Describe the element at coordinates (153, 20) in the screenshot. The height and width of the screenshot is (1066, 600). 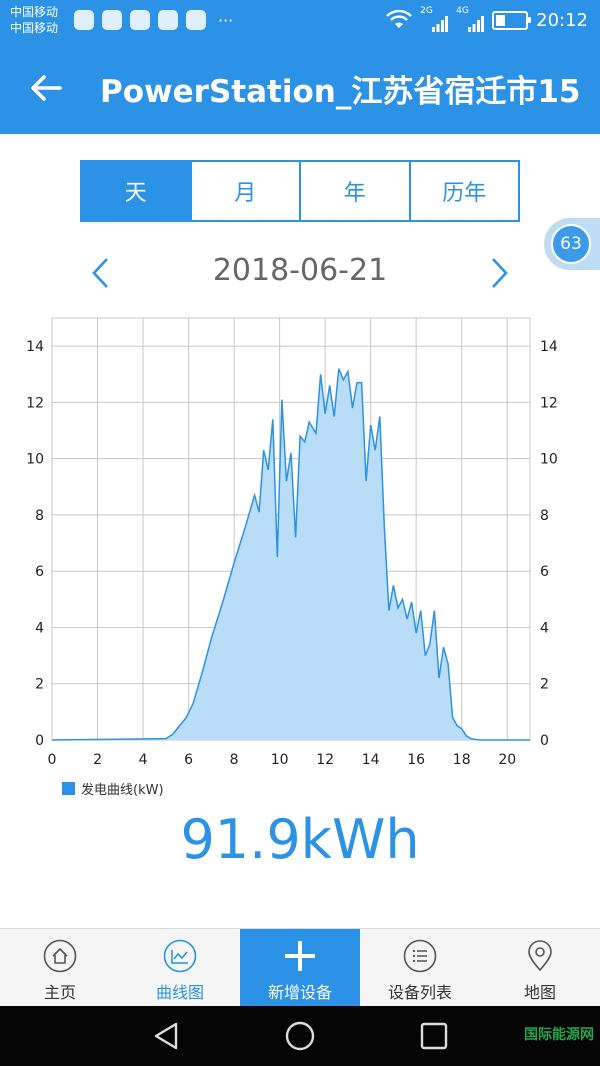
I see `notification-icons: ···` at that location.